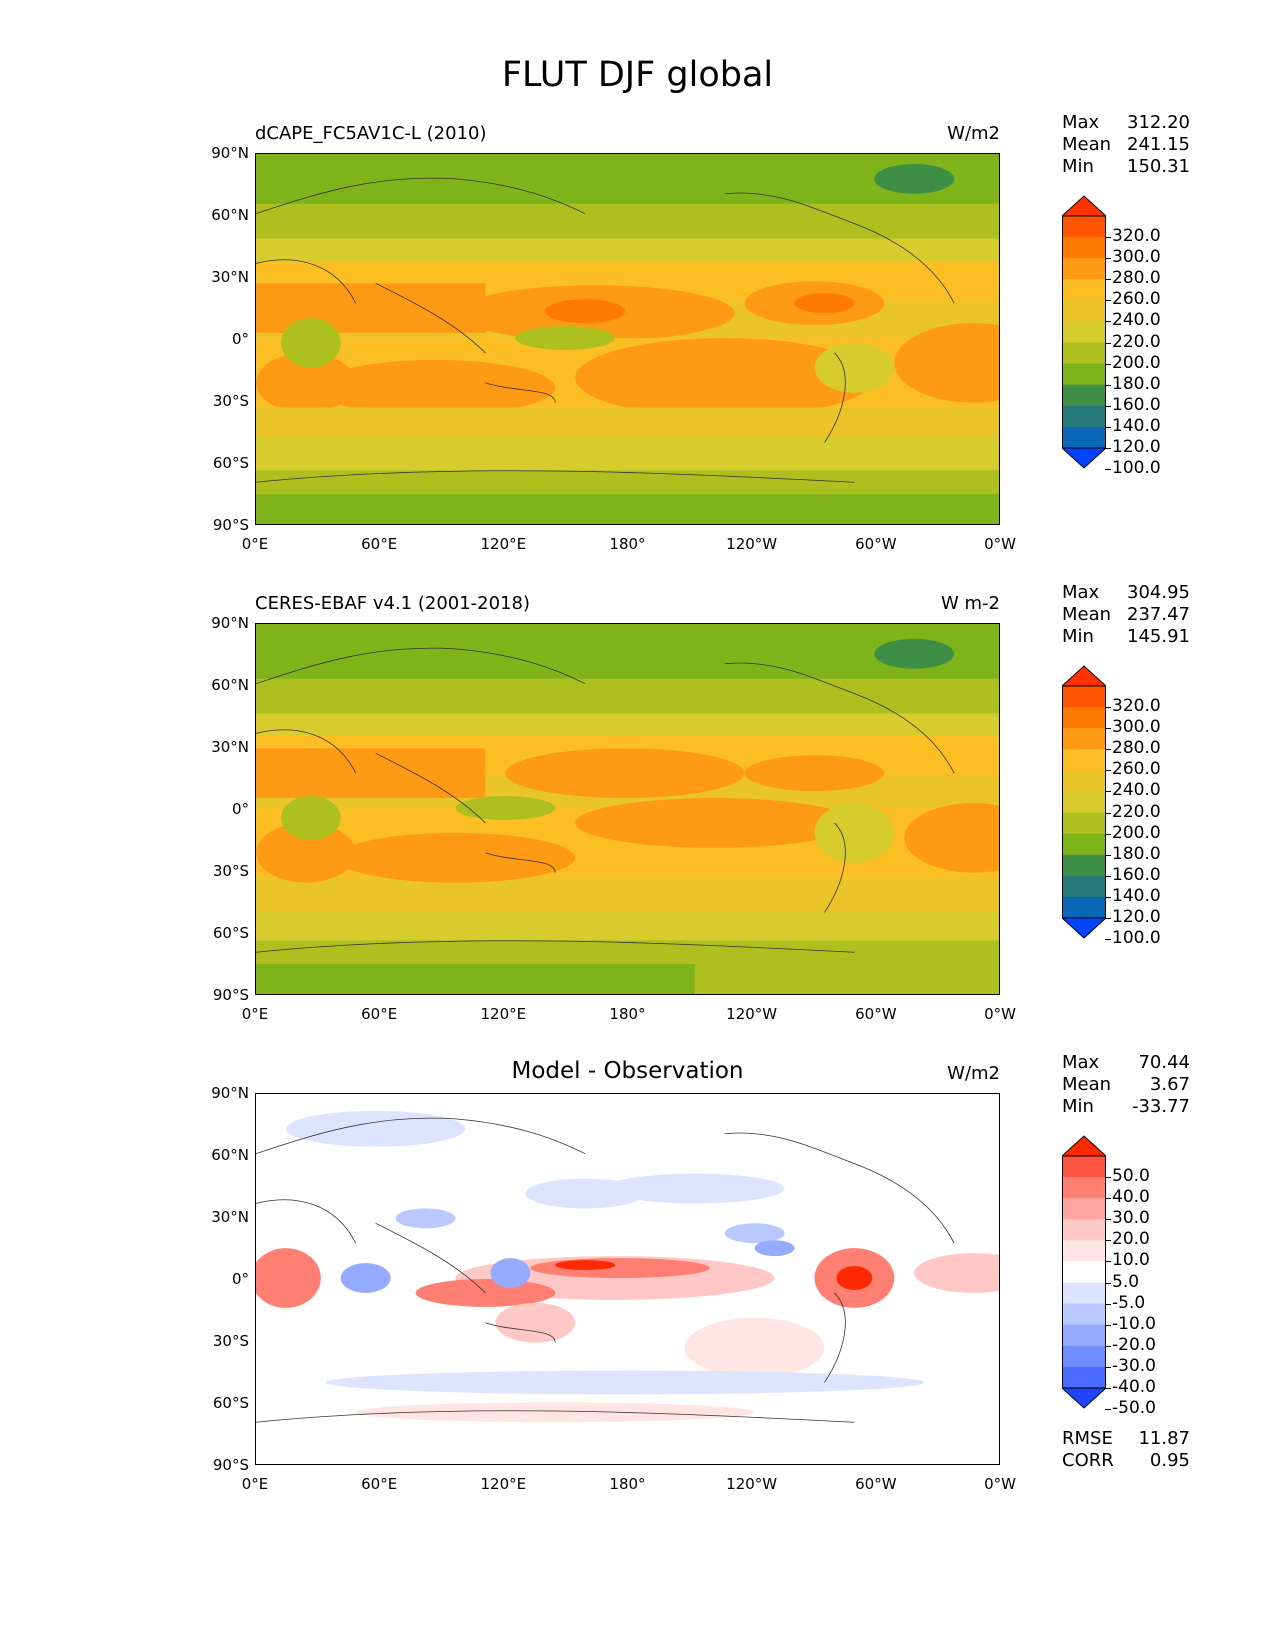  Describe the element at coordinates (1084, 458) in the screenshot. I see `colorbar-extension-bottom` at that location.